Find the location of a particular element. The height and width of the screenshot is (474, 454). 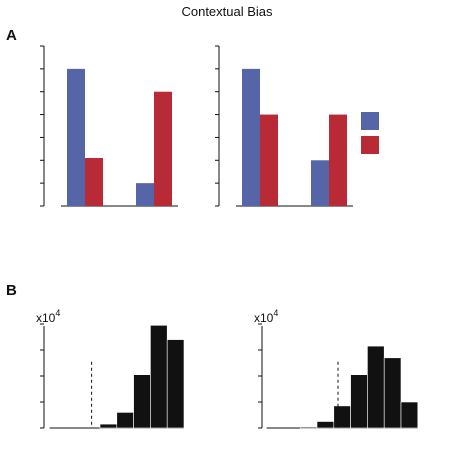

panel-b-label: B is located at coordinates (11, 290).